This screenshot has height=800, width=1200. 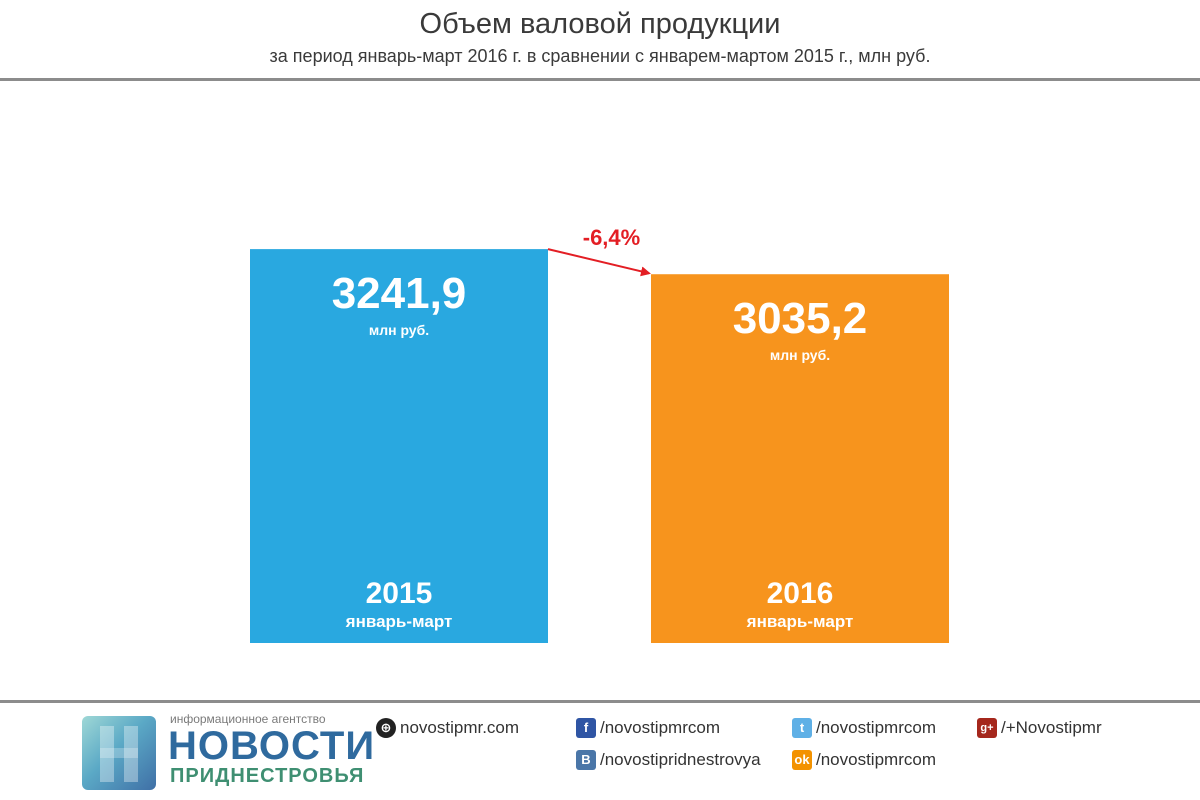 What do you see at coordinates (399, 593) in the screenshot?
I see `bar-category-label: 2015` at bounding box center [399, 593].